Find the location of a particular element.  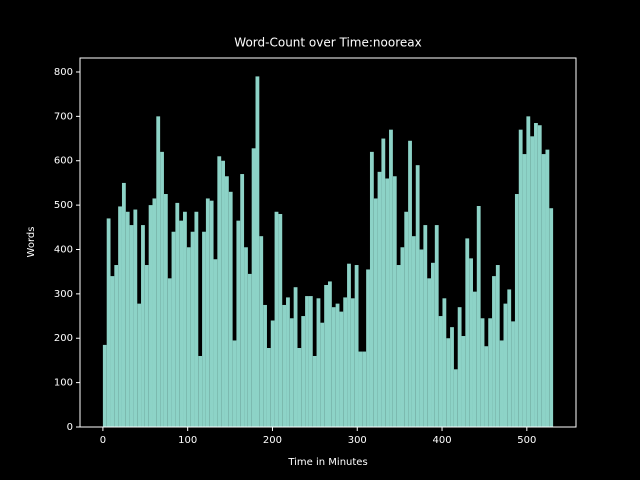

y-tick-label: 400 is located at coordinates (63, 249).